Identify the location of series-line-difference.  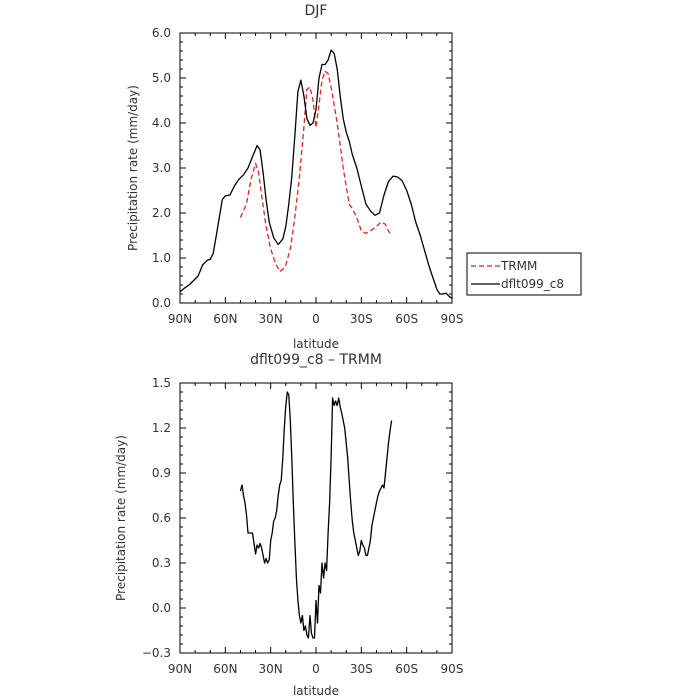
(316, 515).